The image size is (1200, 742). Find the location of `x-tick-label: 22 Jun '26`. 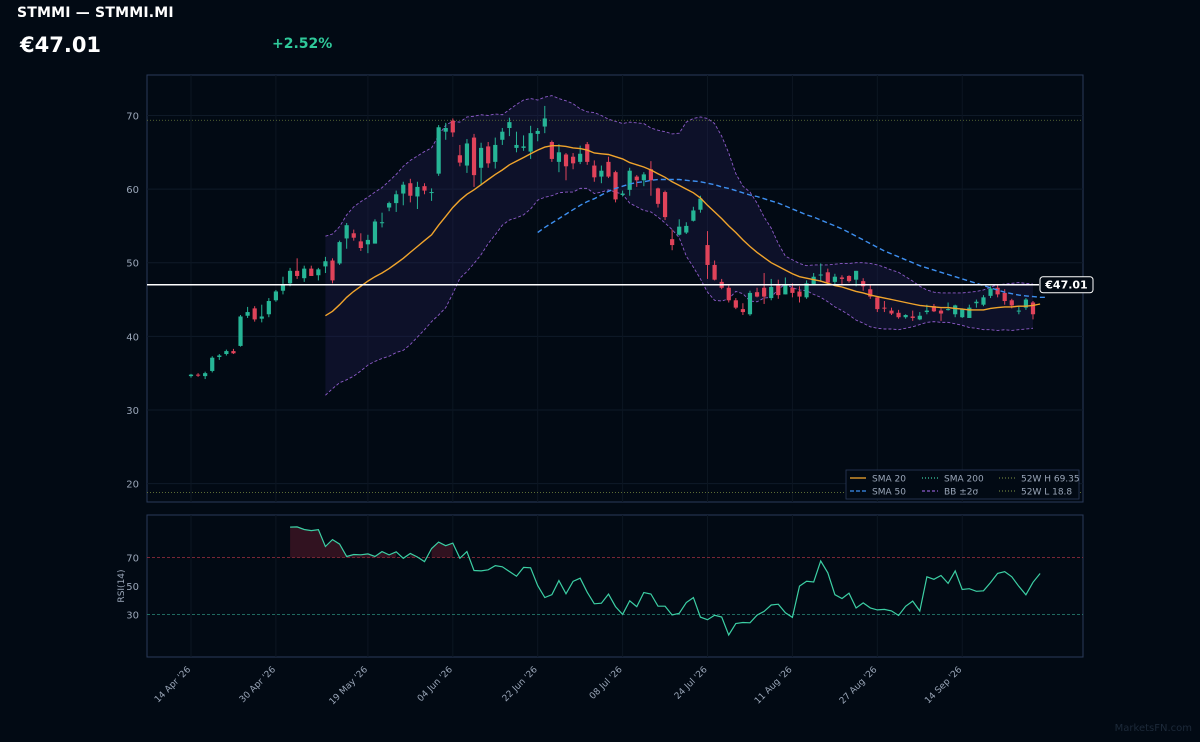

x-tick-label: 22 Jun '26 is located at coordinates (520, 684).